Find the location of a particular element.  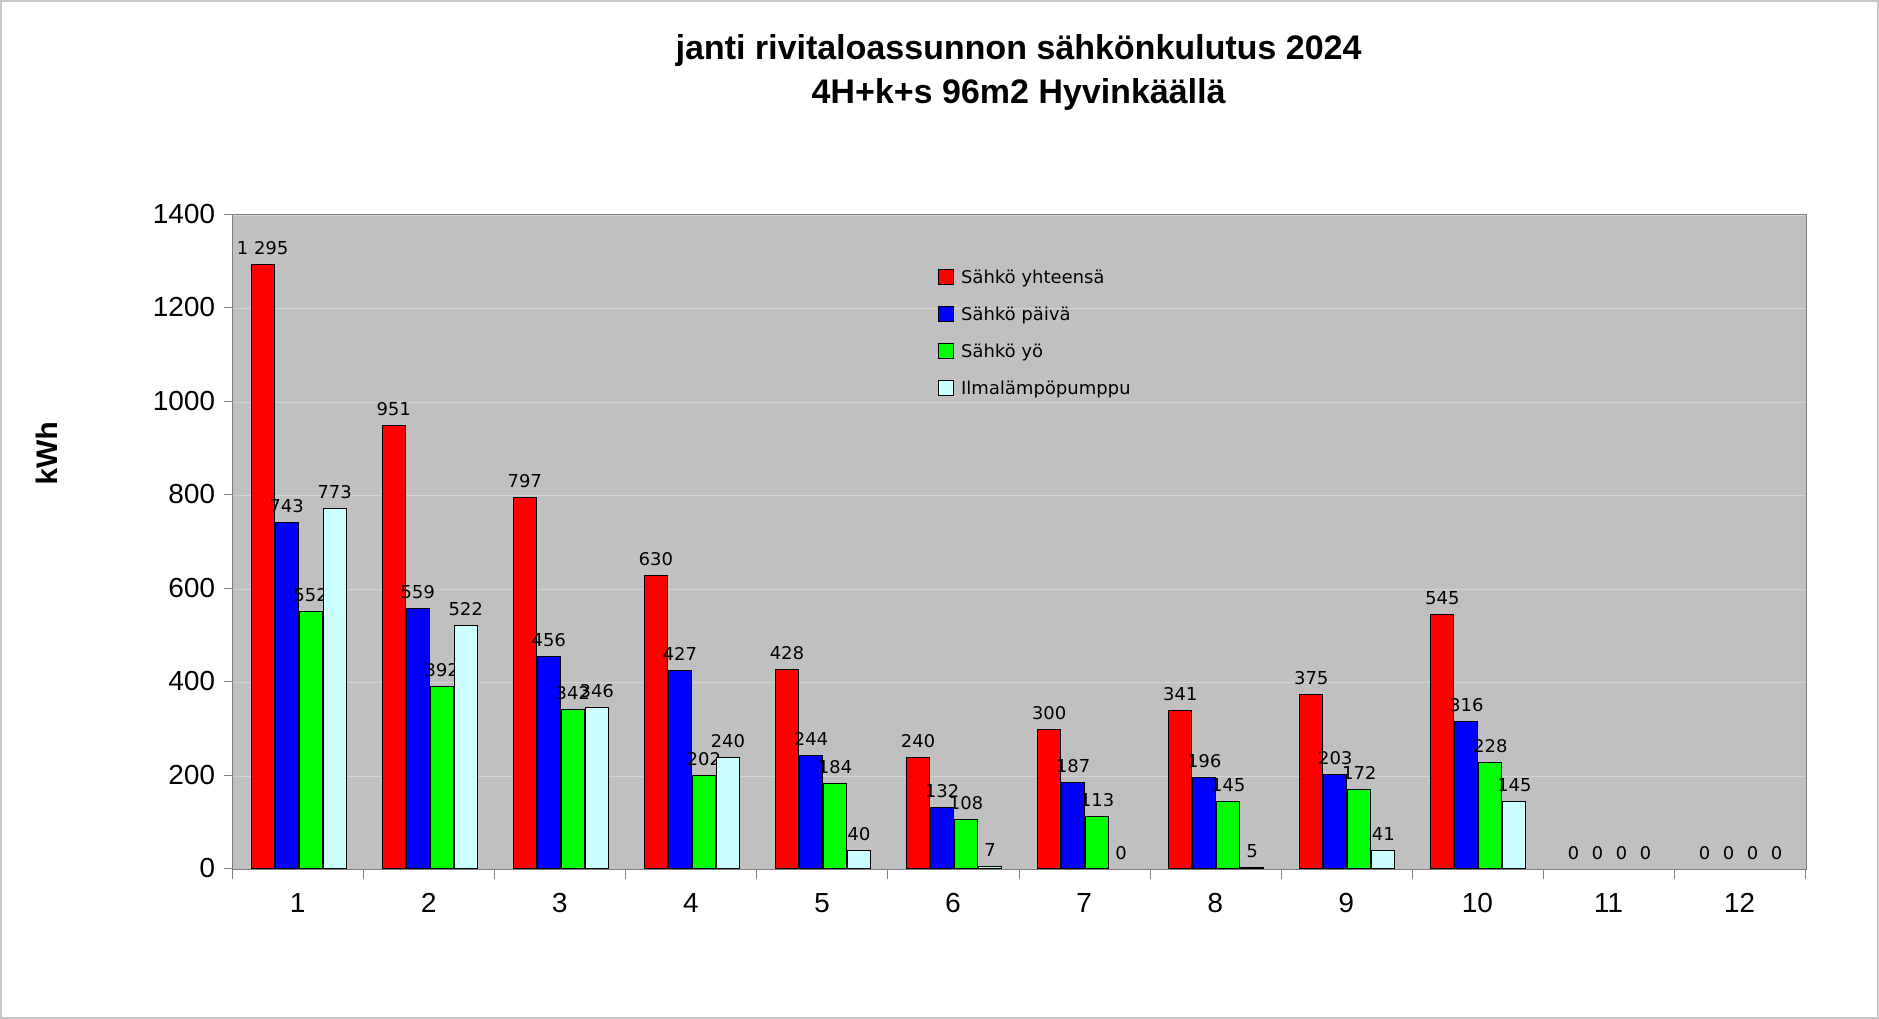

x-axis-category-label: 1 is located at coordinates (297, 902).